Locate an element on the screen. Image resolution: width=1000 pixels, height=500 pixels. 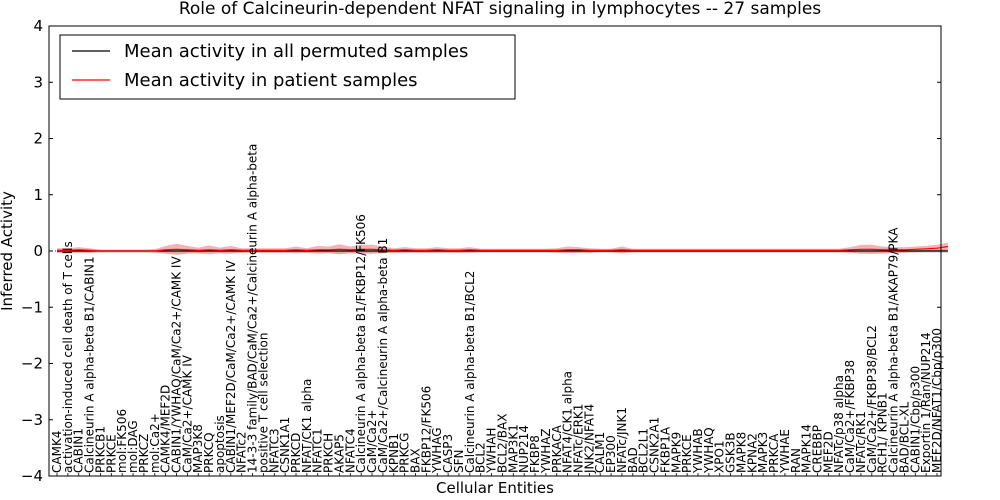
x-category-label: CALM1 is located at coordinates (600, 452).